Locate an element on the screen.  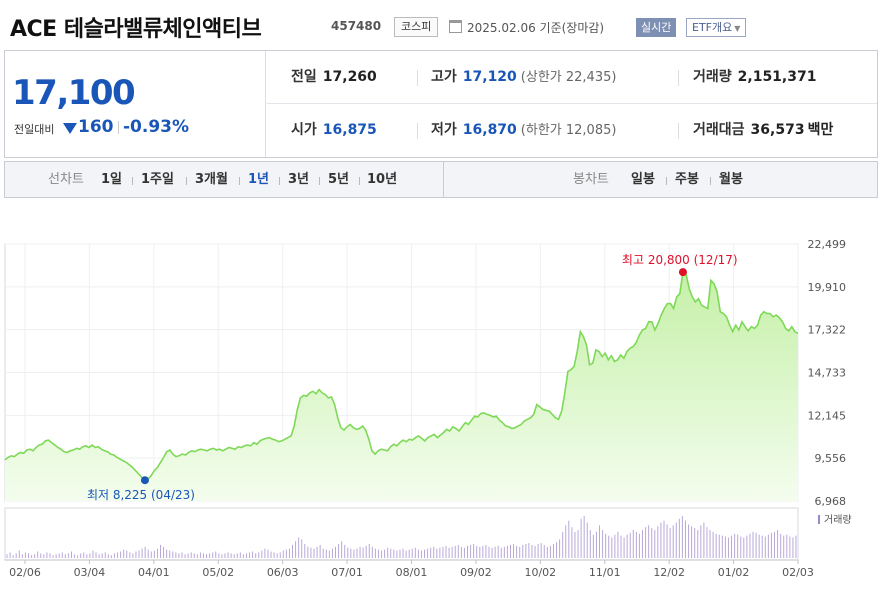
y-tick-label: 22,499 is located at coordinates (827, 244).